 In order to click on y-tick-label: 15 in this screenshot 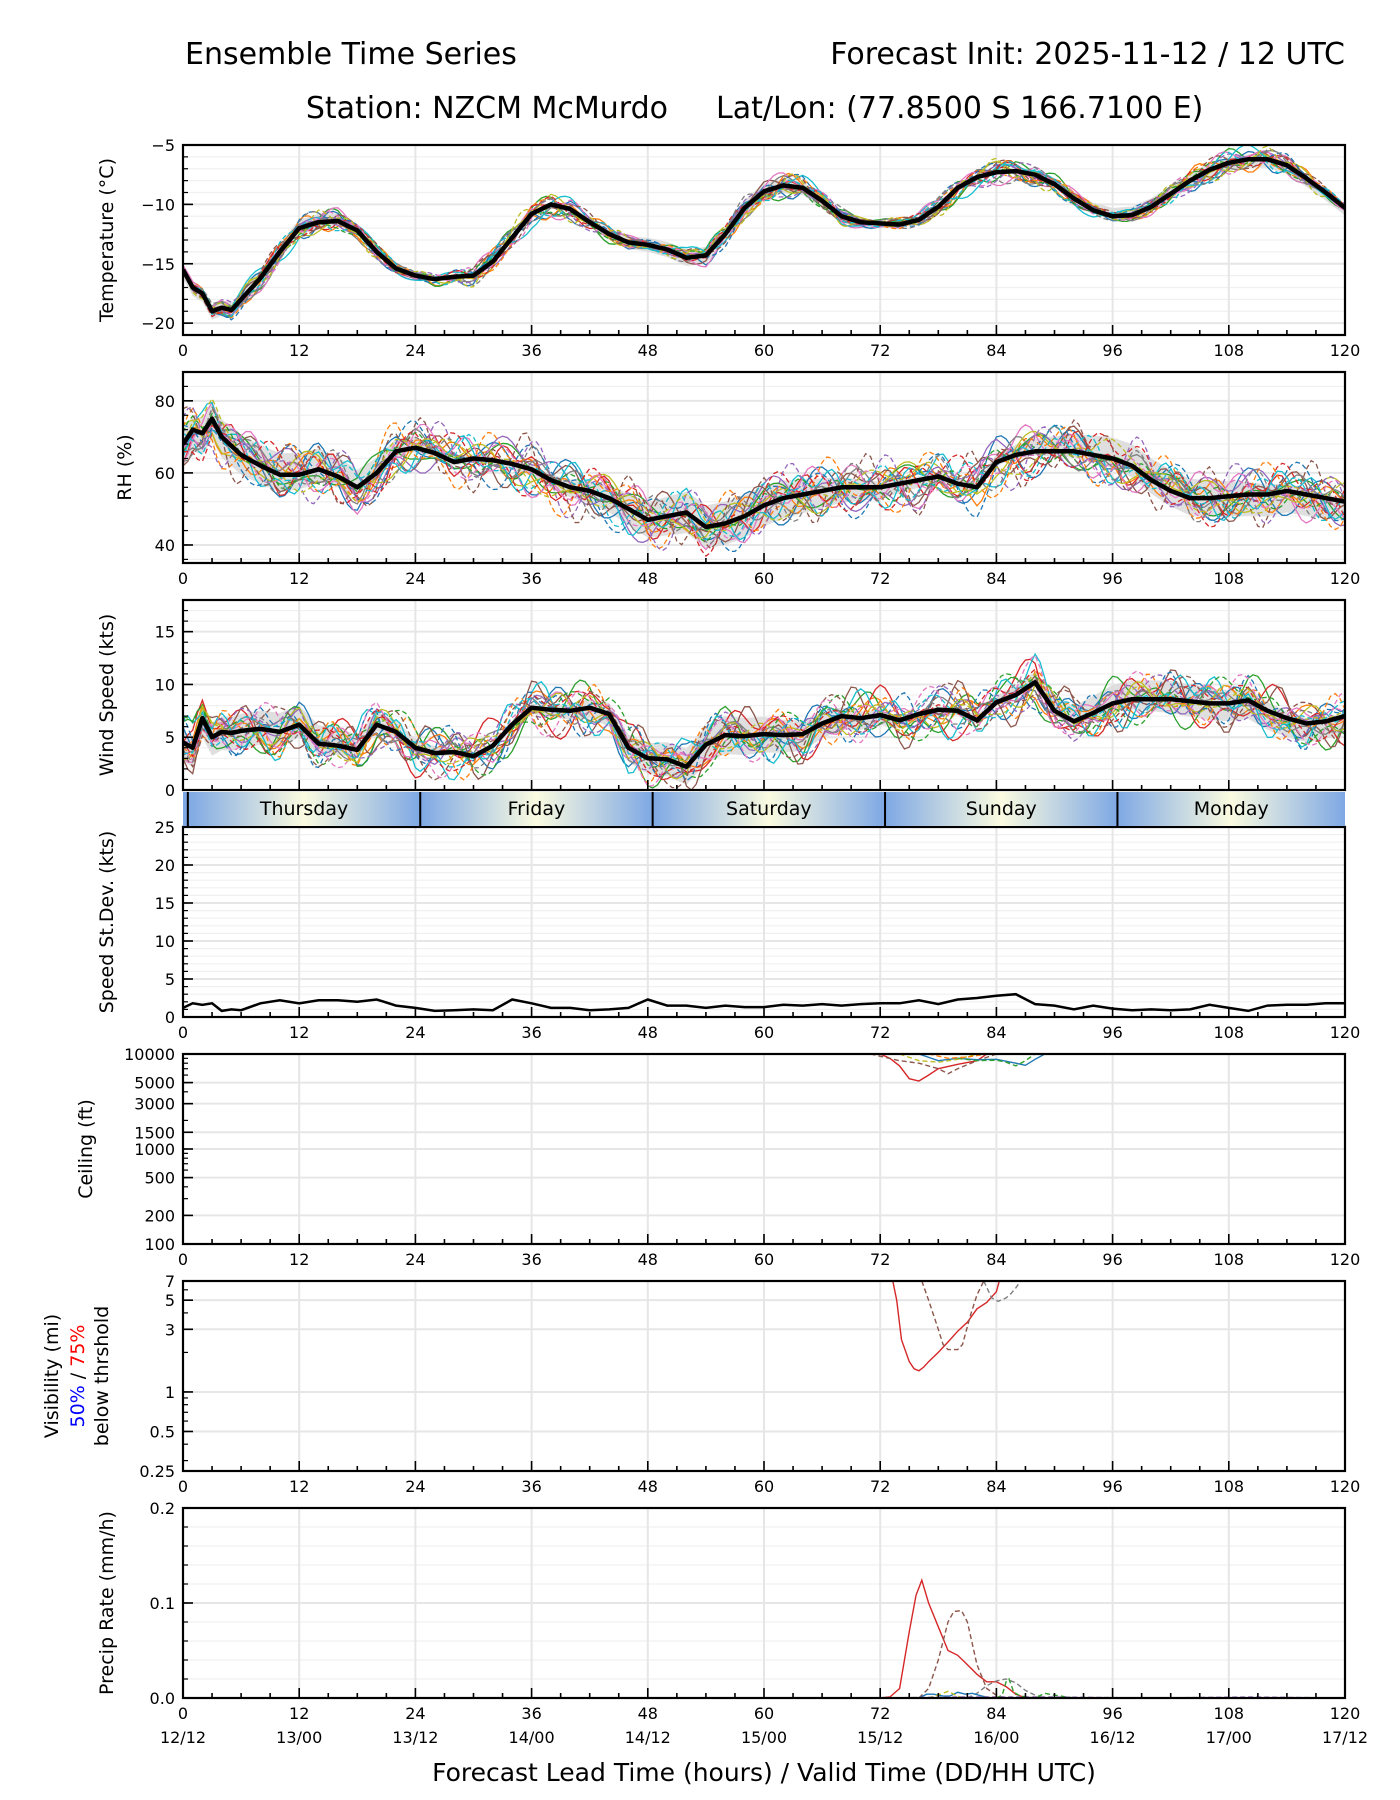, I will do `click(165, 903)`.